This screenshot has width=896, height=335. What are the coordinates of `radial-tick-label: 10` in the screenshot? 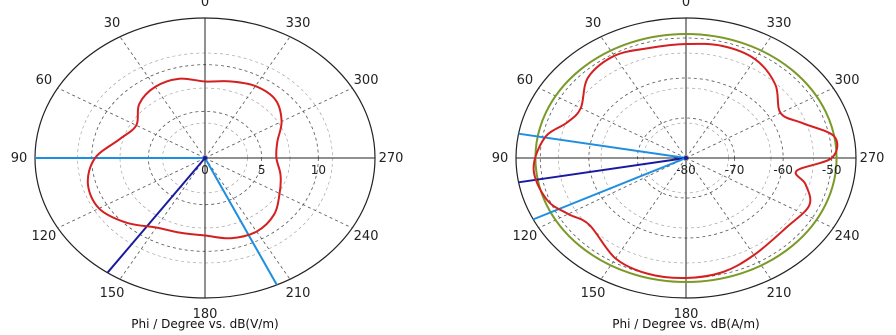 It's located at (318, 170).